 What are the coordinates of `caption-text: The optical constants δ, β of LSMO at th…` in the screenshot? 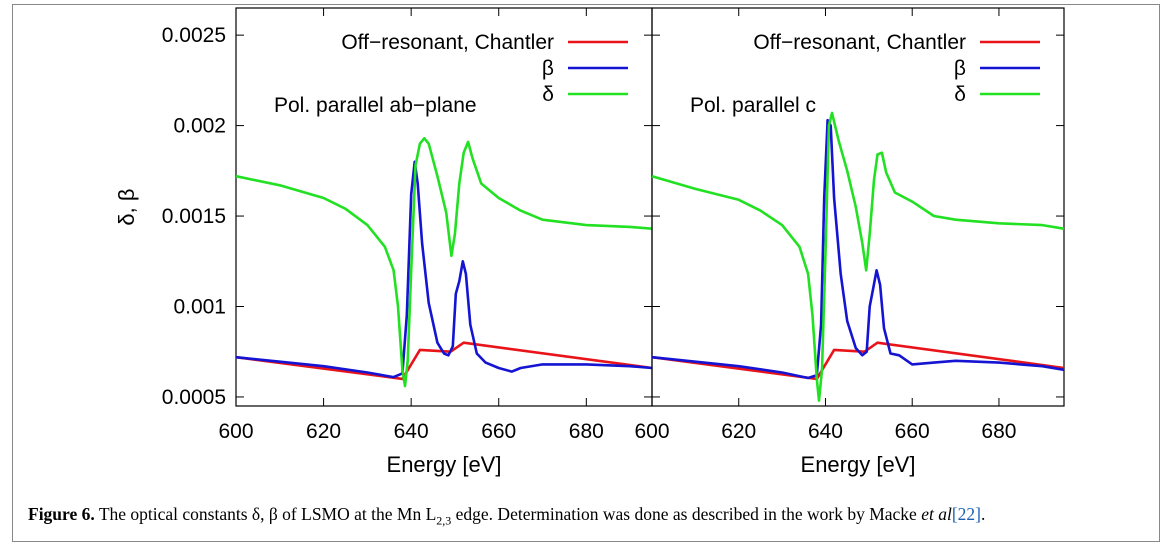 It's located at (265, 514).